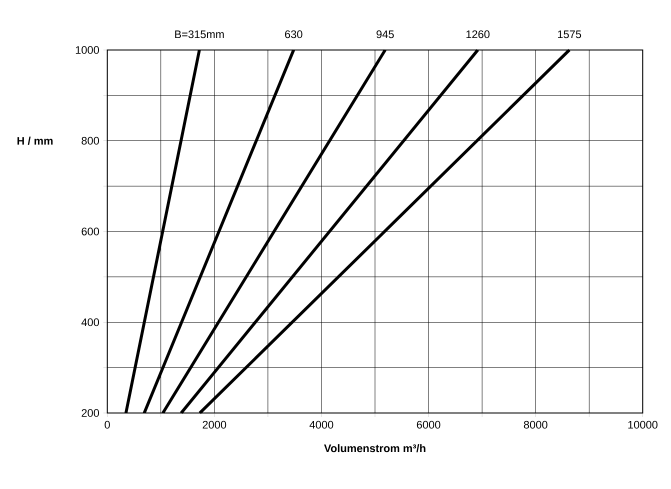 This screenshot has height=489, width=671. Describe the element at coordinates (478, 34) in the screenshot. I see `series-label: 1260` at that location.